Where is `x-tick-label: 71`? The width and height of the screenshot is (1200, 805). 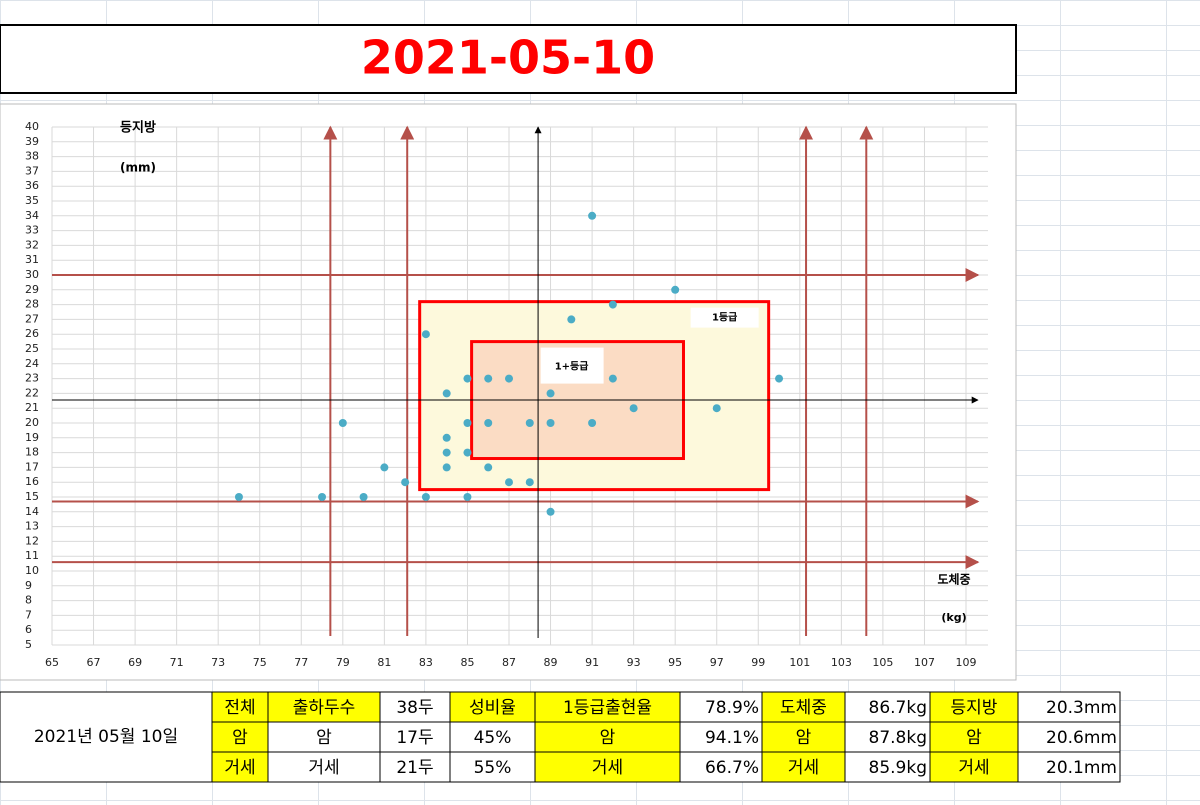 x-tick-label: 71 is located at coordinates (177, 662).